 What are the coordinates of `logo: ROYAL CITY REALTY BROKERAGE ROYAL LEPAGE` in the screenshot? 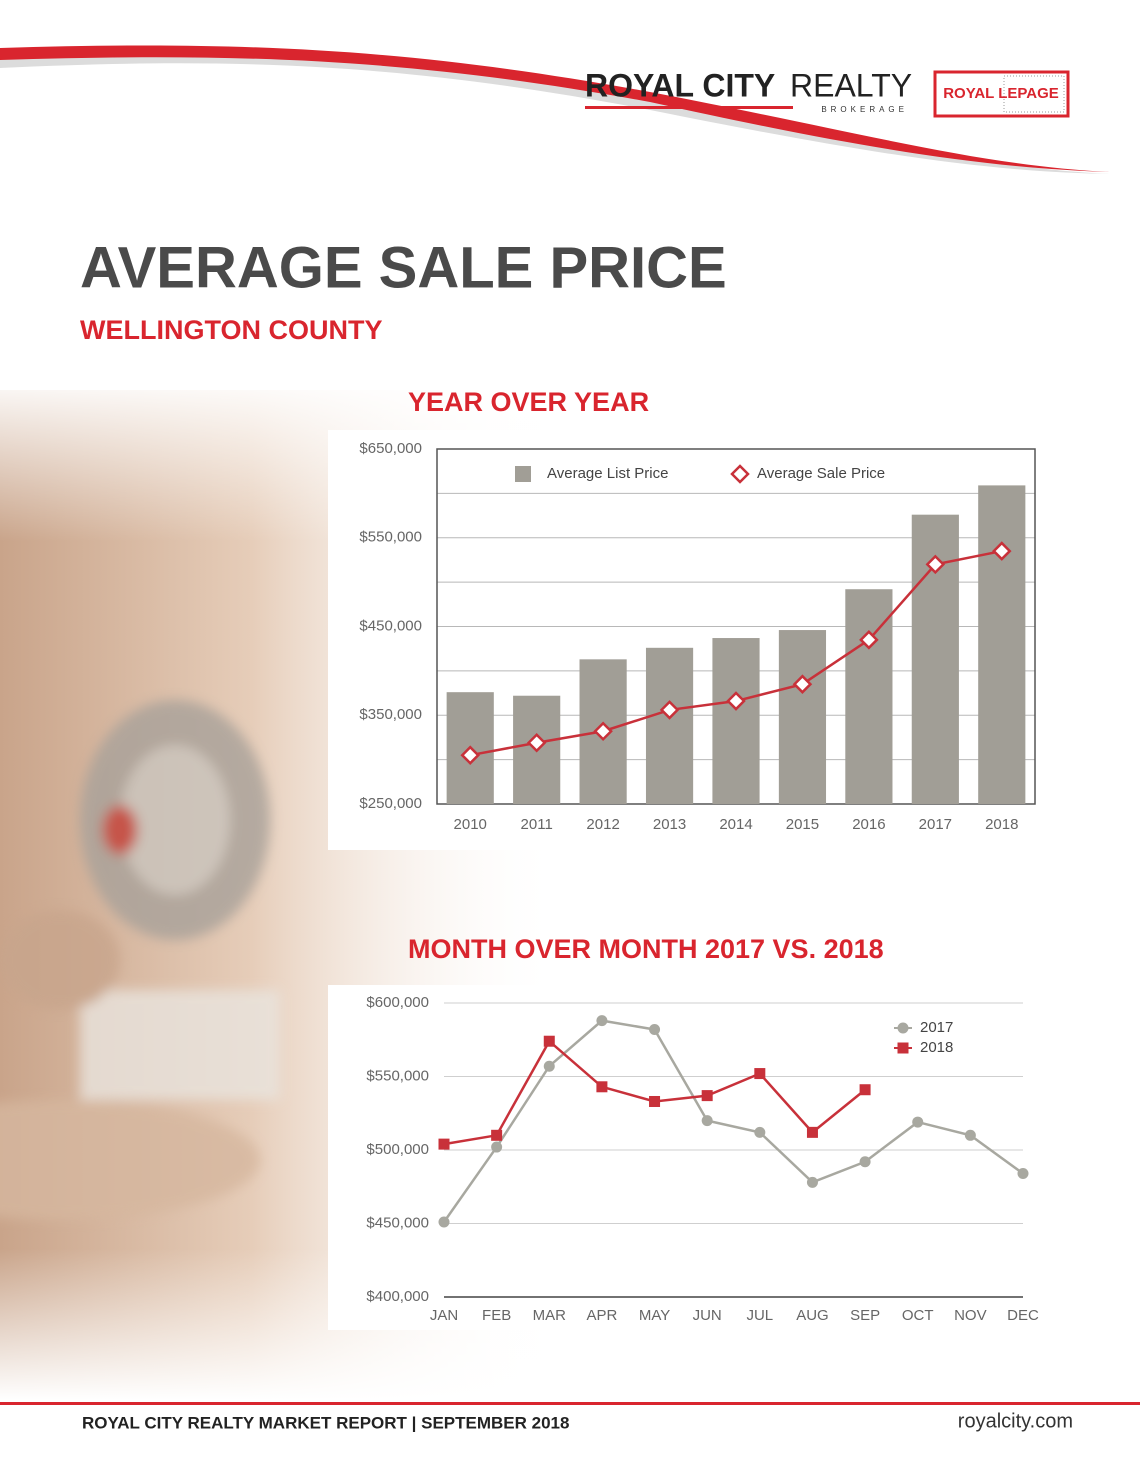 It's located at (827, 92).